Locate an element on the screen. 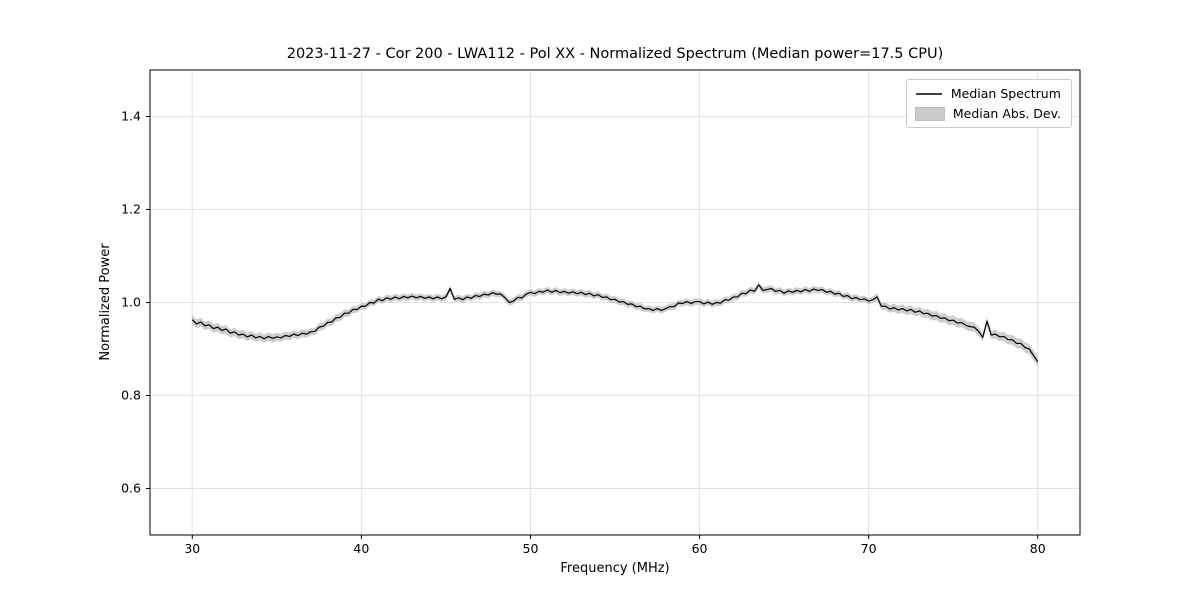 This screenshot has width=1200, height=600. x-tick-label: 50 is located at coordinates (531, 548).